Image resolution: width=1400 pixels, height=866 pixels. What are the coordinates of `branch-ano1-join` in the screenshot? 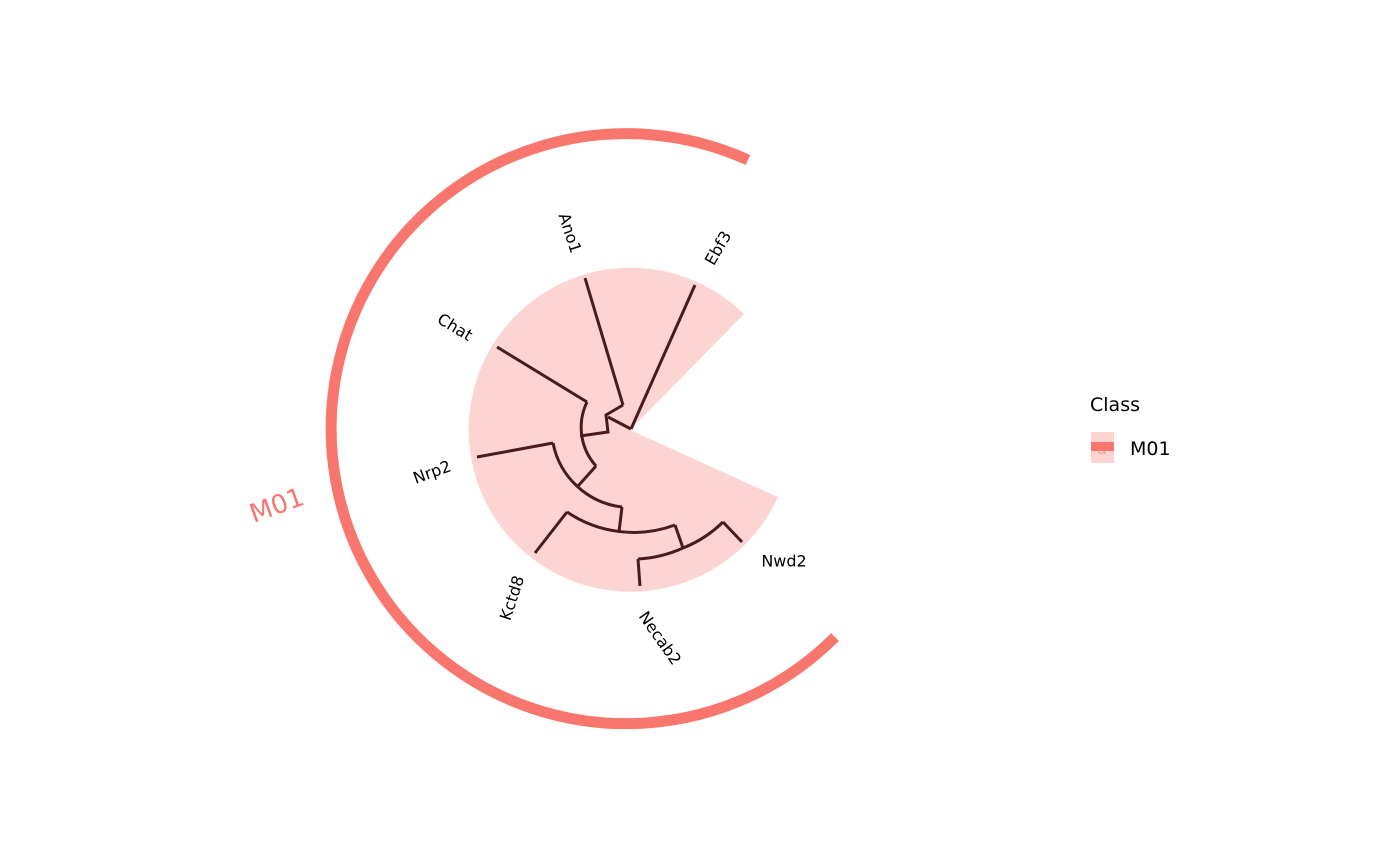 It's located at (601, 420).